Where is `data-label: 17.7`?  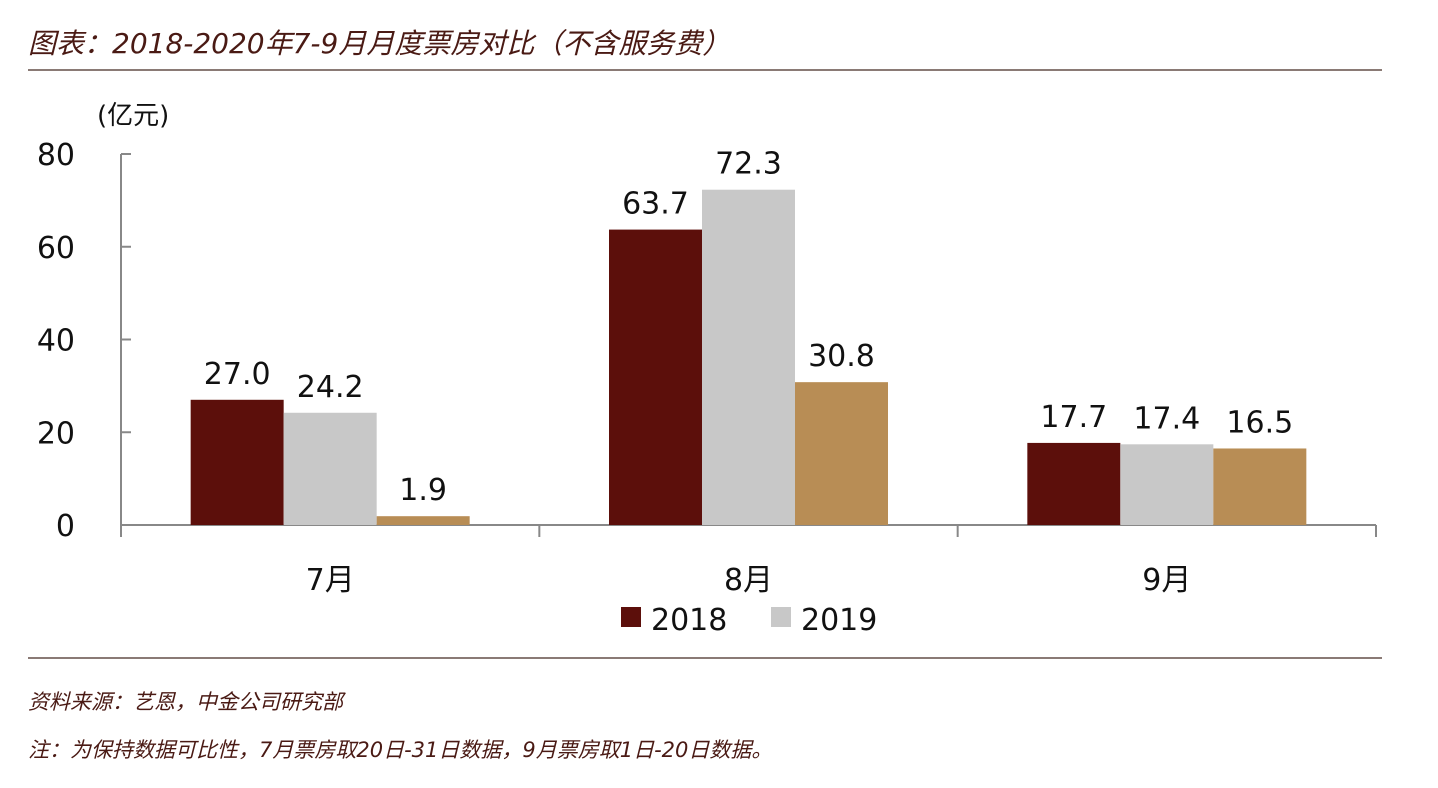
data-label: 17.7 is located at coordinates (1073, 417).